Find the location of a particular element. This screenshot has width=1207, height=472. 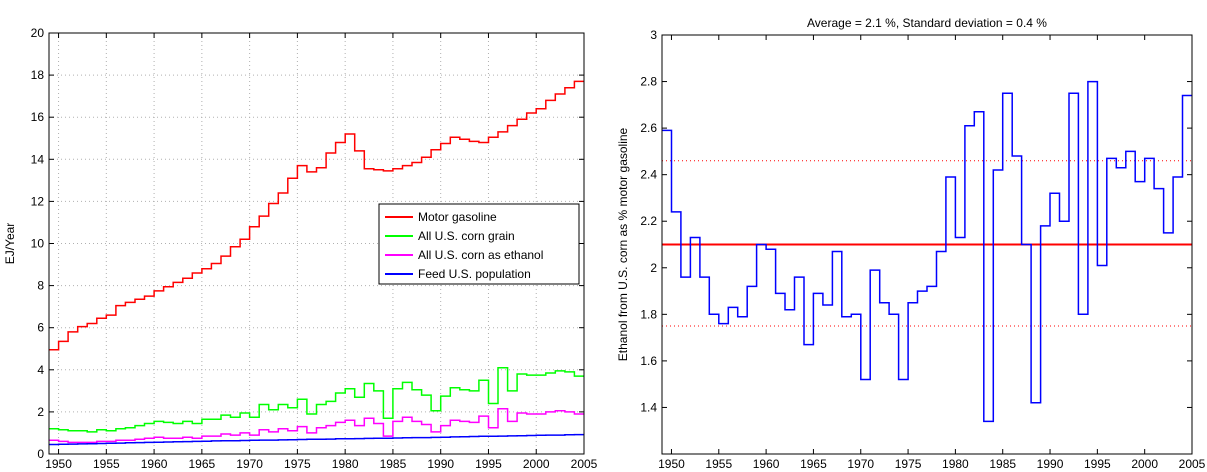

y-tick-label: 18 is located at coordinates (38, 75).